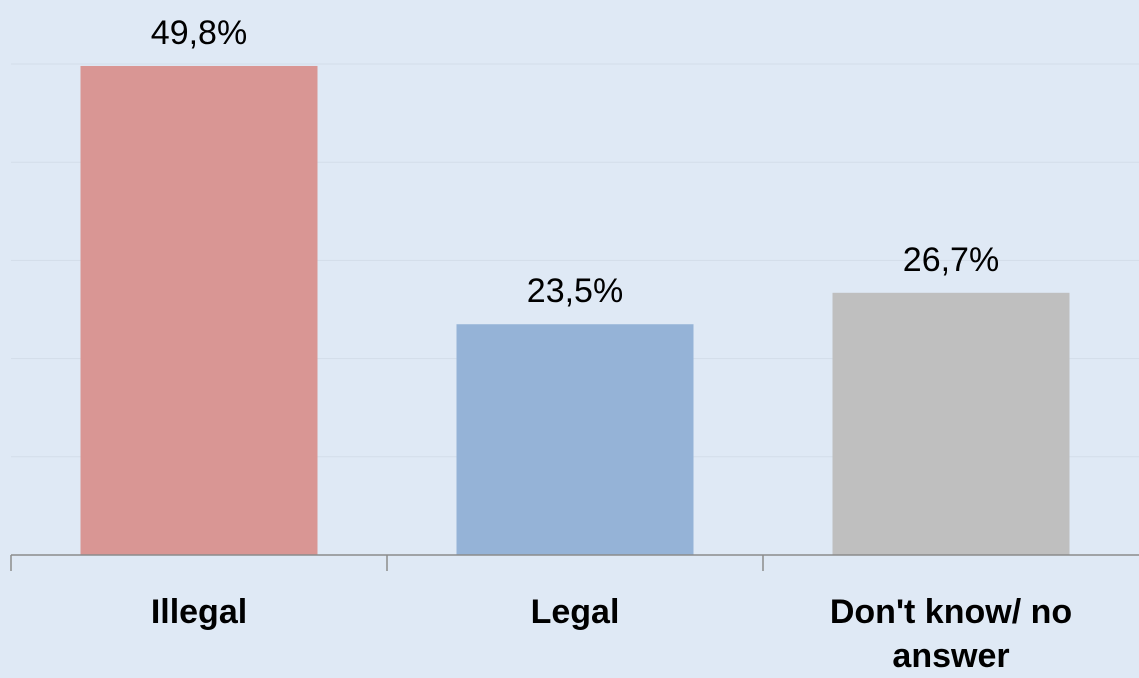 This screenshot has height=678, width=1139. Describe the element at coordinates (611, 634) in the screenshot. I see `category-labels: Illegal Legal Don't know/ no answer` at that location.